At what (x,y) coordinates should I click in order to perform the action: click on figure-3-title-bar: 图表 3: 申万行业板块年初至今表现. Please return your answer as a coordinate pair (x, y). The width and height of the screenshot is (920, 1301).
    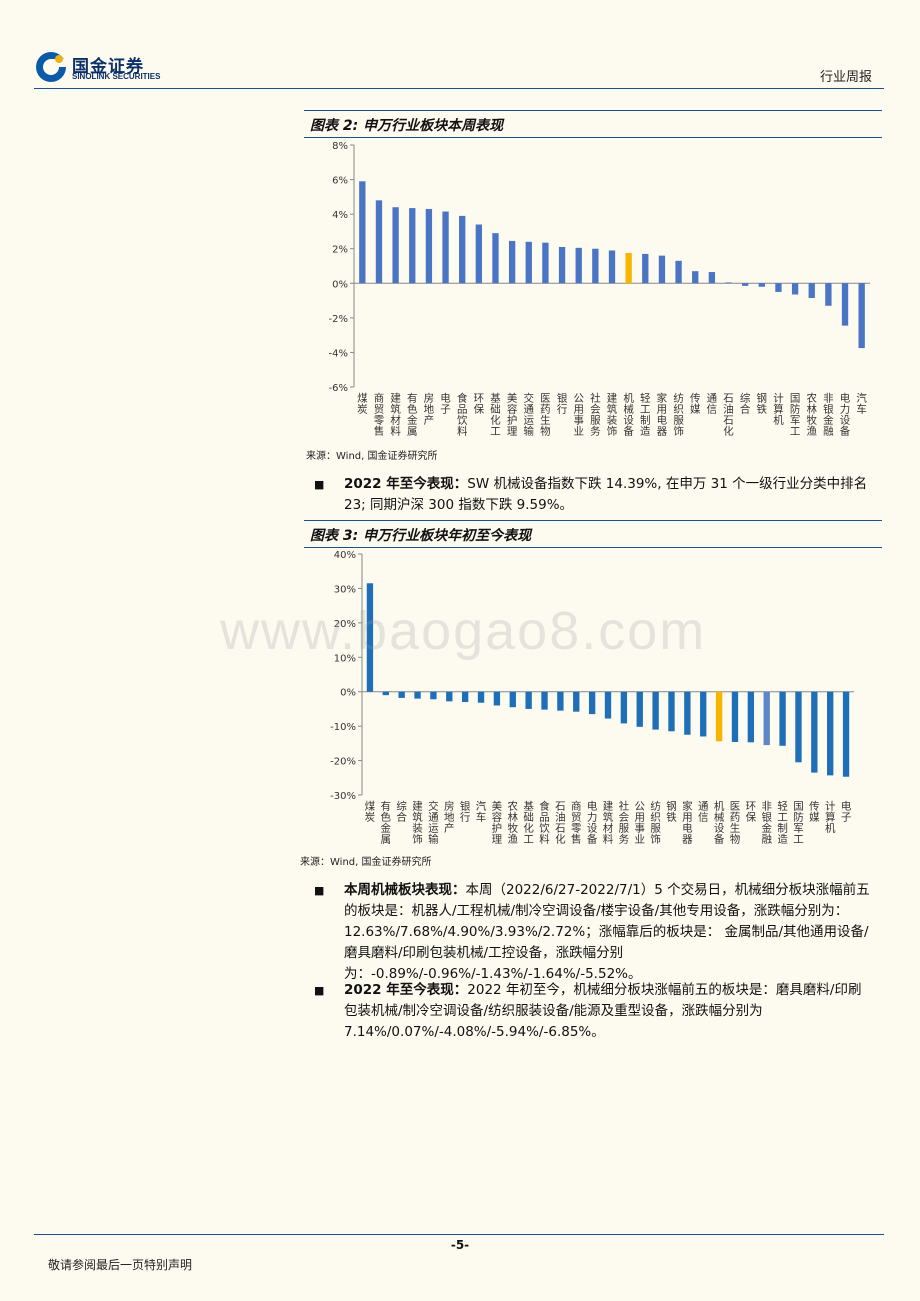
    Looking at the image, I should click on (593, 534).